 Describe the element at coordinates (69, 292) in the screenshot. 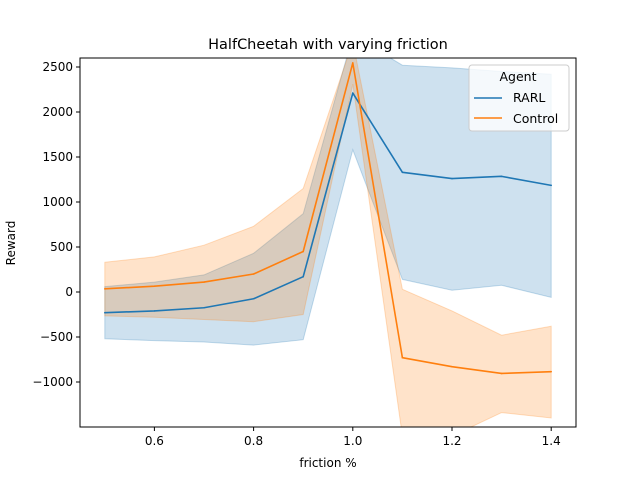

I see `y-tick-label: 0` at that location.